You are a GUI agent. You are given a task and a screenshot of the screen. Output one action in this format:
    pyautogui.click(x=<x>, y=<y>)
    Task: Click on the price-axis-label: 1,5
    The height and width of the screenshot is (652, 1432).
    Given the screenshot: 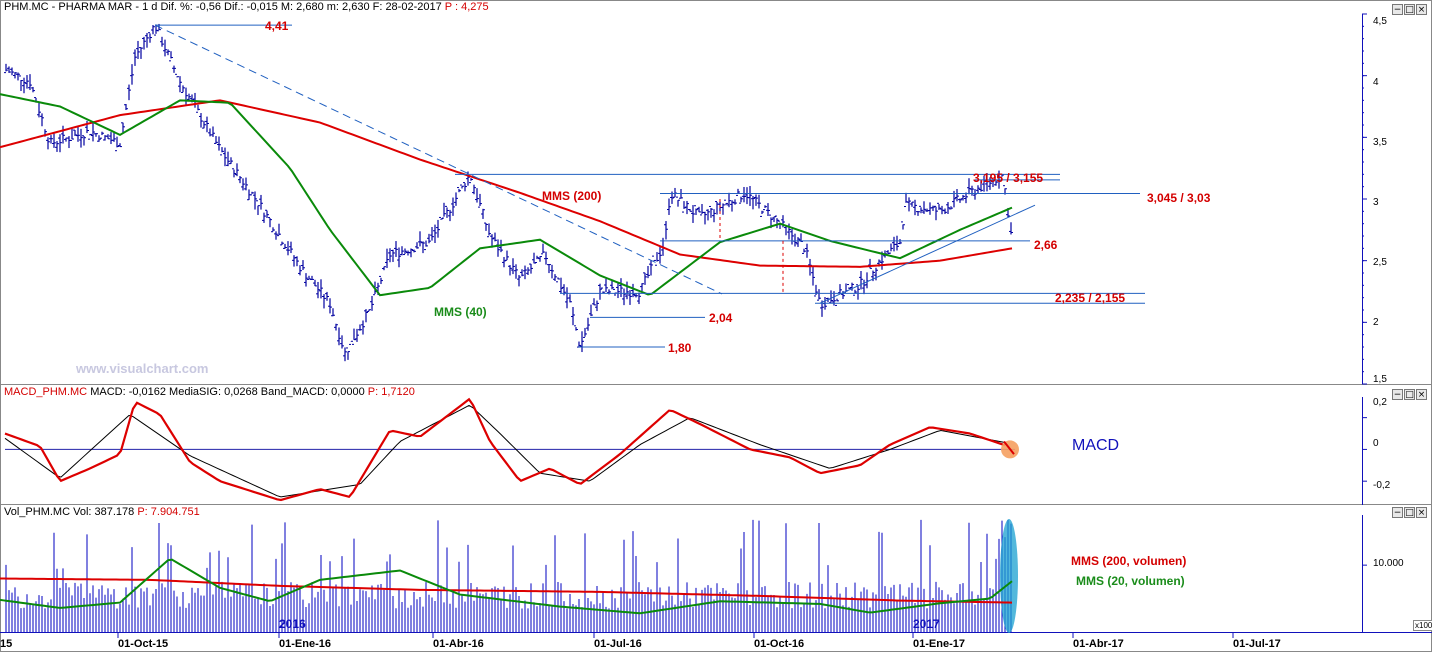 What is the action you would take?
    pyautogui.click(x=1380, y=379)
    